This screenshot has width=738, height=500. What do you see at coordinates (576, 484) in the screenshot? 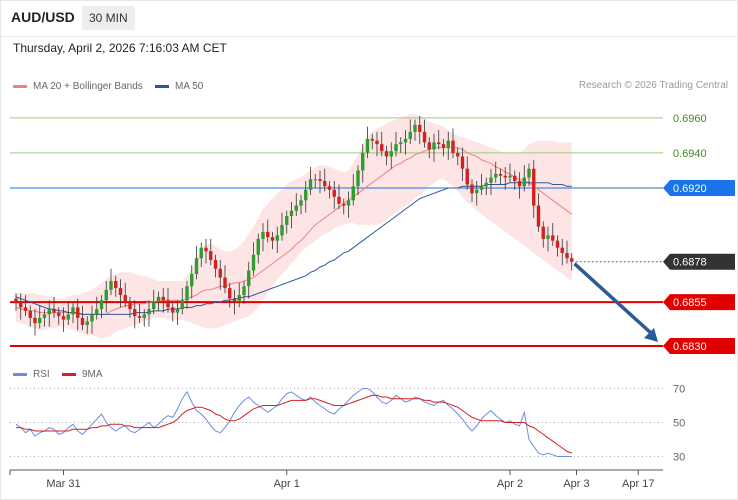
I see `x-tick-label: Apr 3` at bounding box center [576, 484].